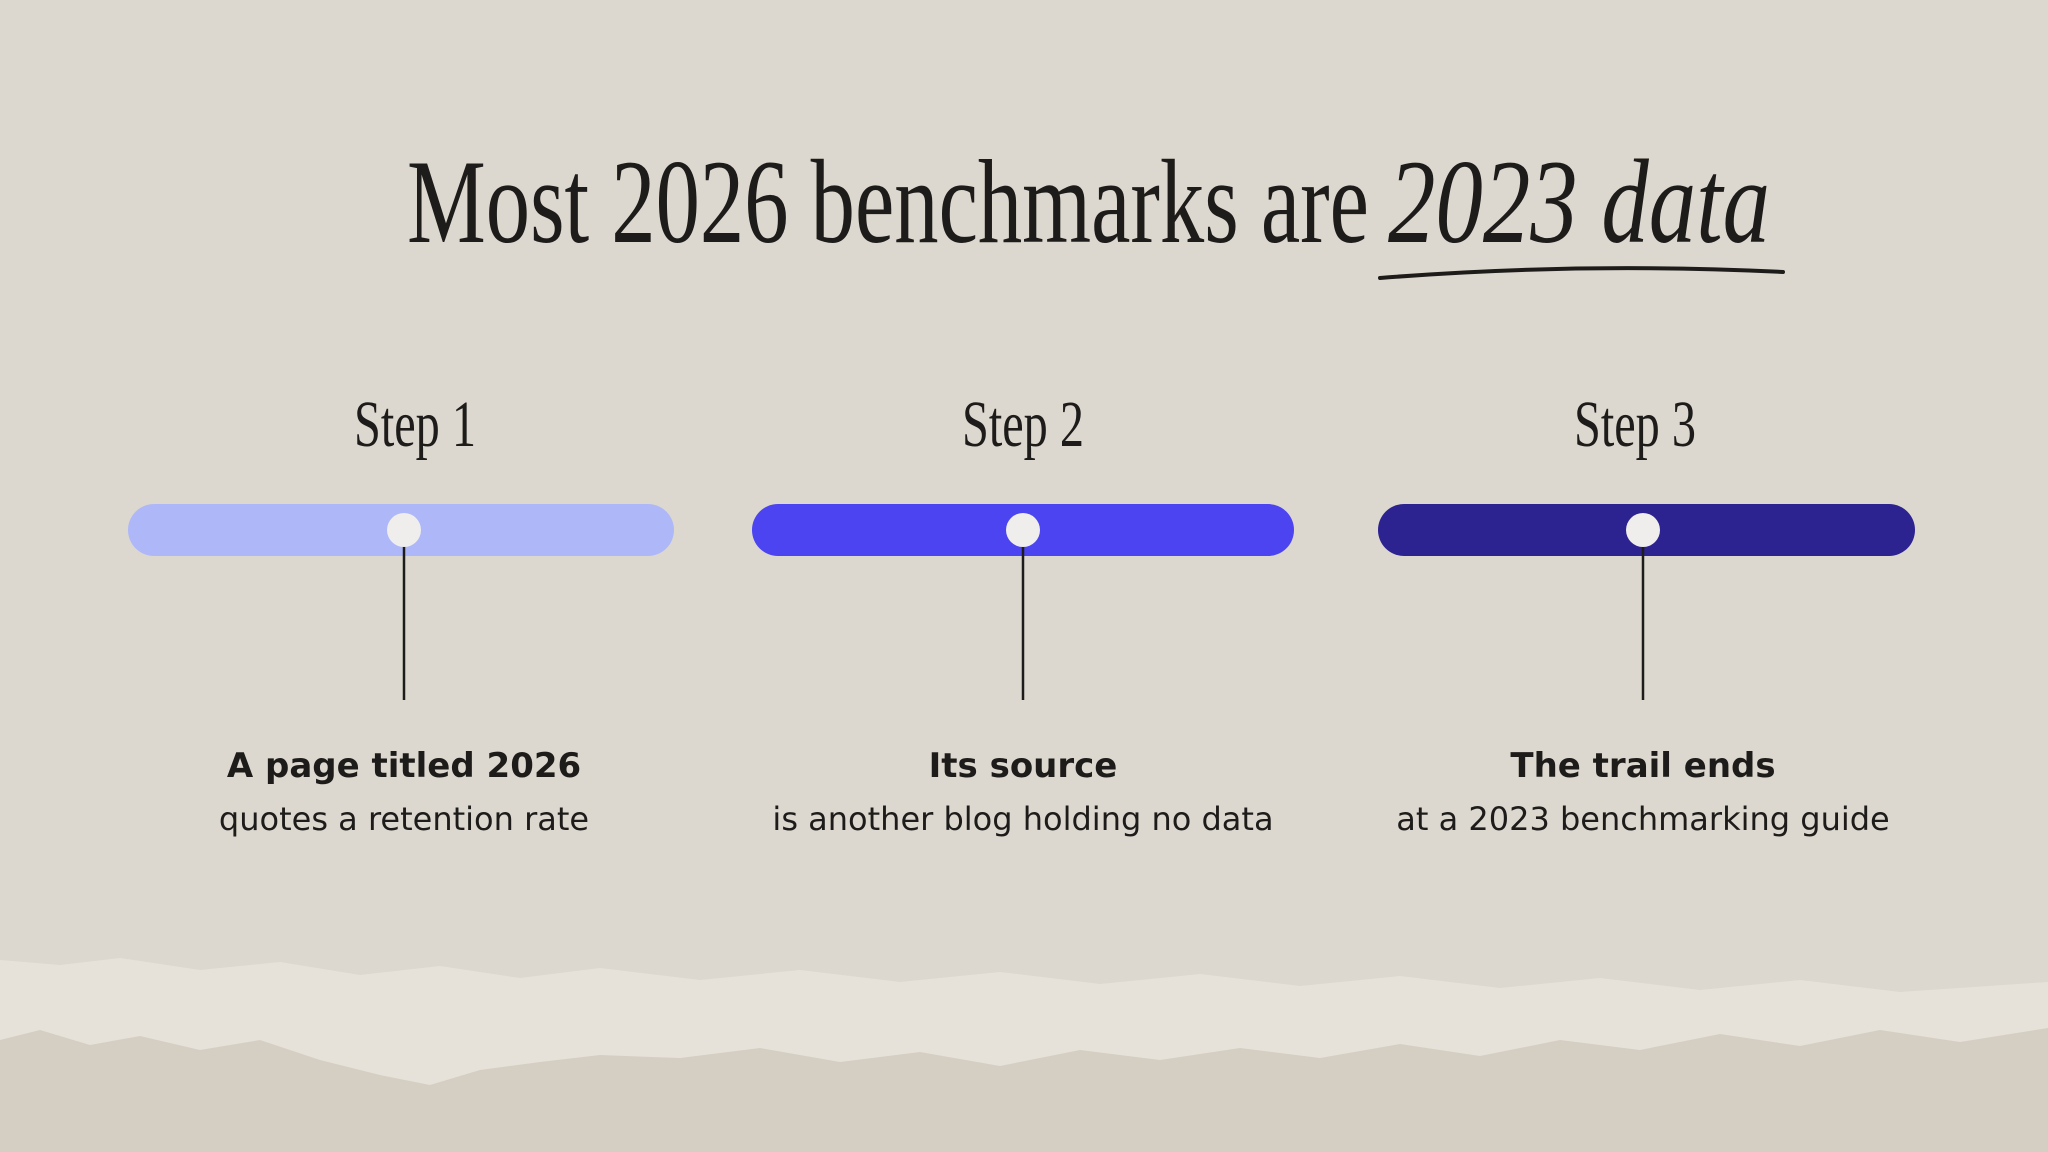 The width and height of the screenshot is (2048, 1152). I want to click on underline, so click(1581, 273).